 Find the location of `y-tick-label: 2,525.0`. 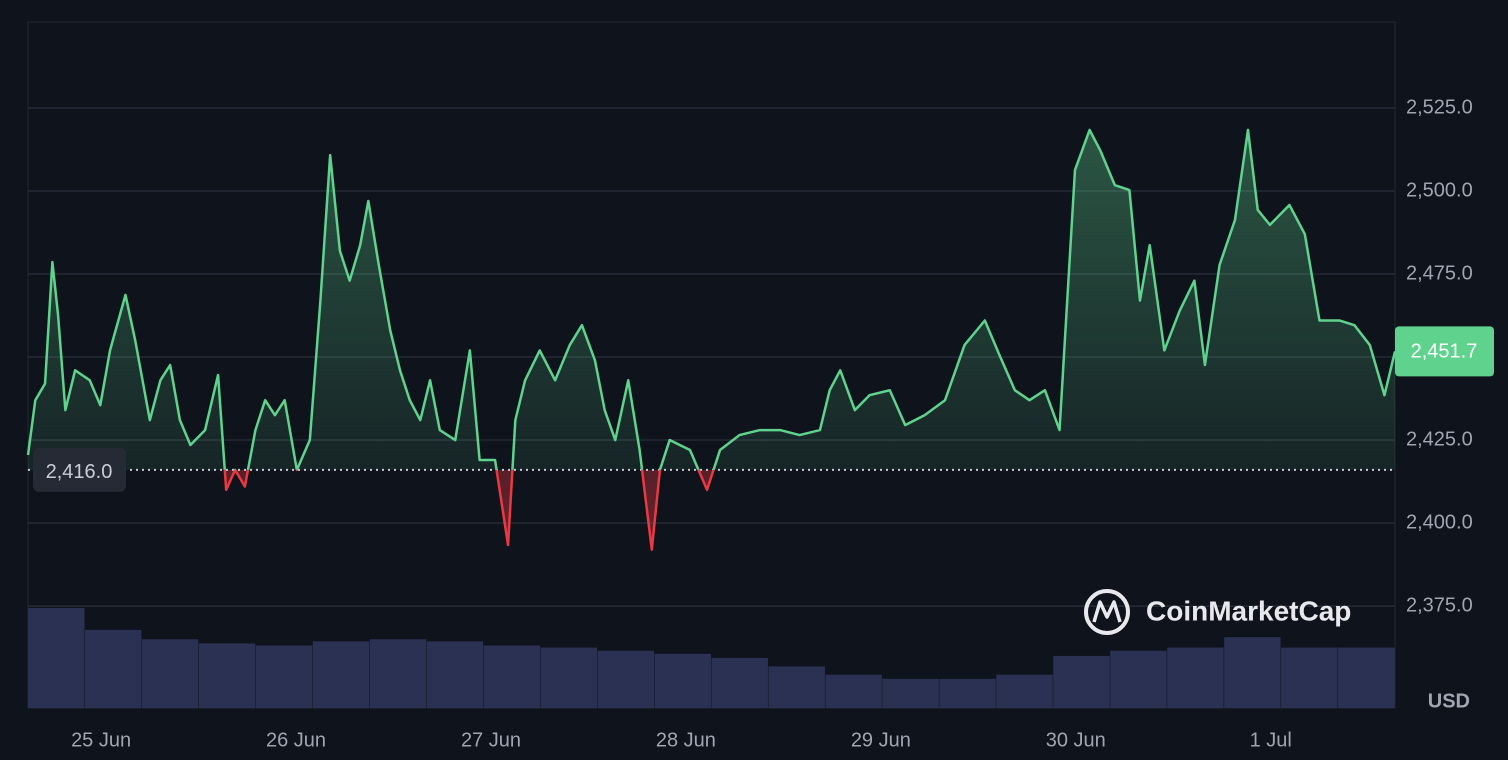

y-tick-label: 2,525.0 is located at coordinates (1439, 107).